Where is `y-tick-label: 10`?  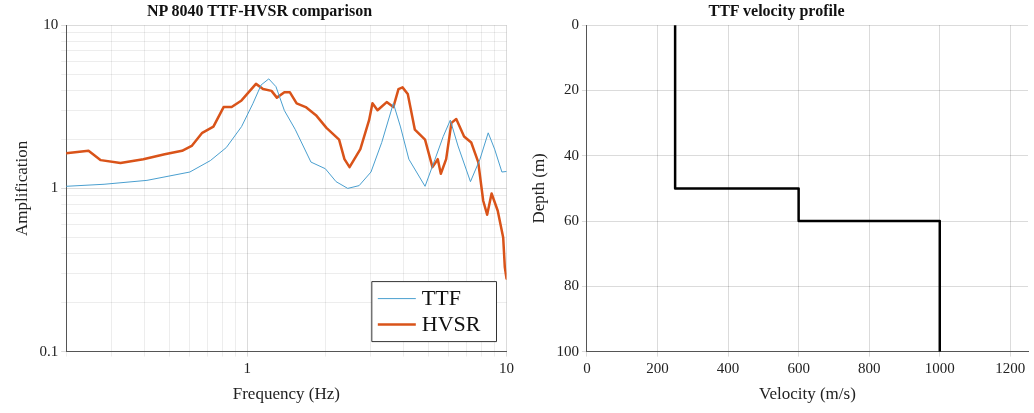 y-tick-label: 10 is located at coordinates (51, 24).